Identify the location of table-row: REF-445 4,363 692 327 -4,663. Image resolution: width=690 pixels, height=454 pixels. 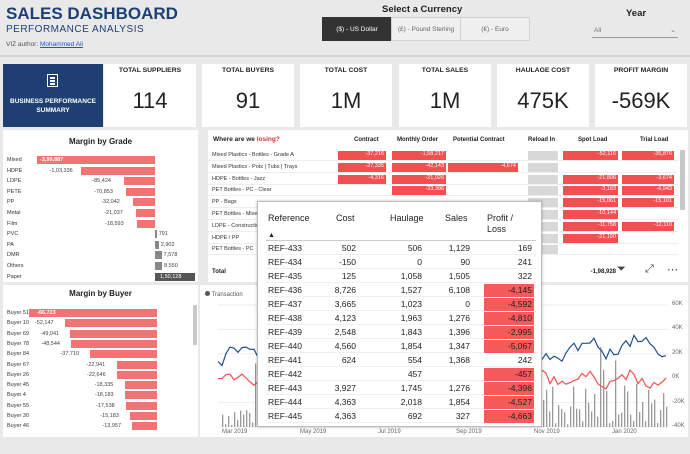
(401, 417).